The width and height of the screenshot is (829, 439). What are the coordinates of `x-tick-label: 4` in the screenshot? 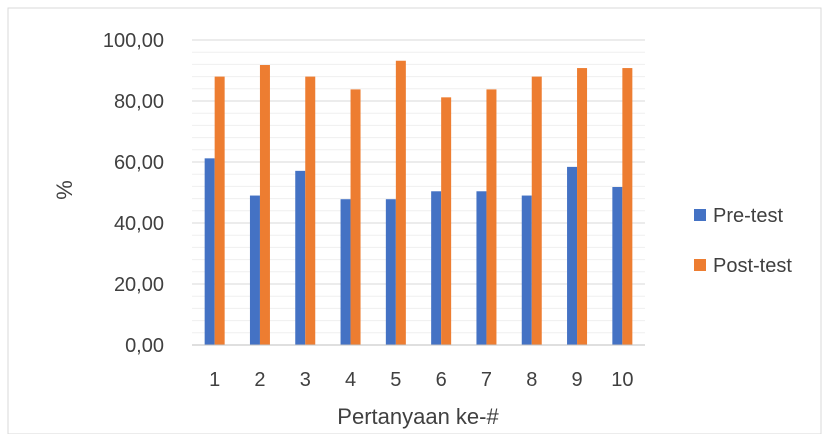 It's located at (350, 380).